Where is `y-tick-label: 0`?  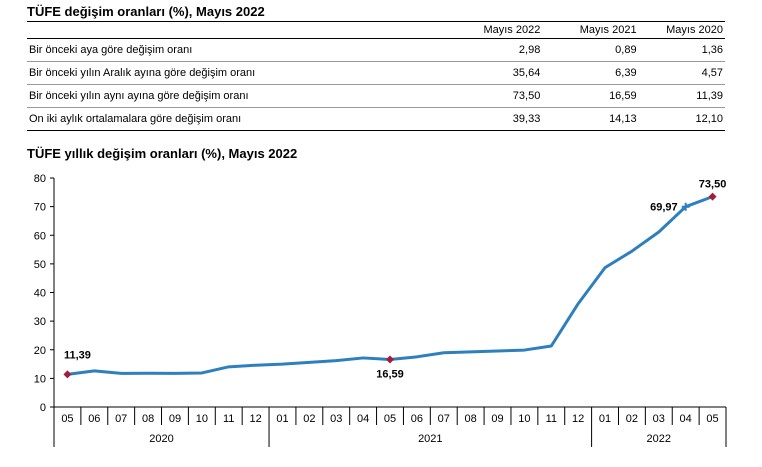
y-tick-label: 0 is located at coordinates (43, 408).